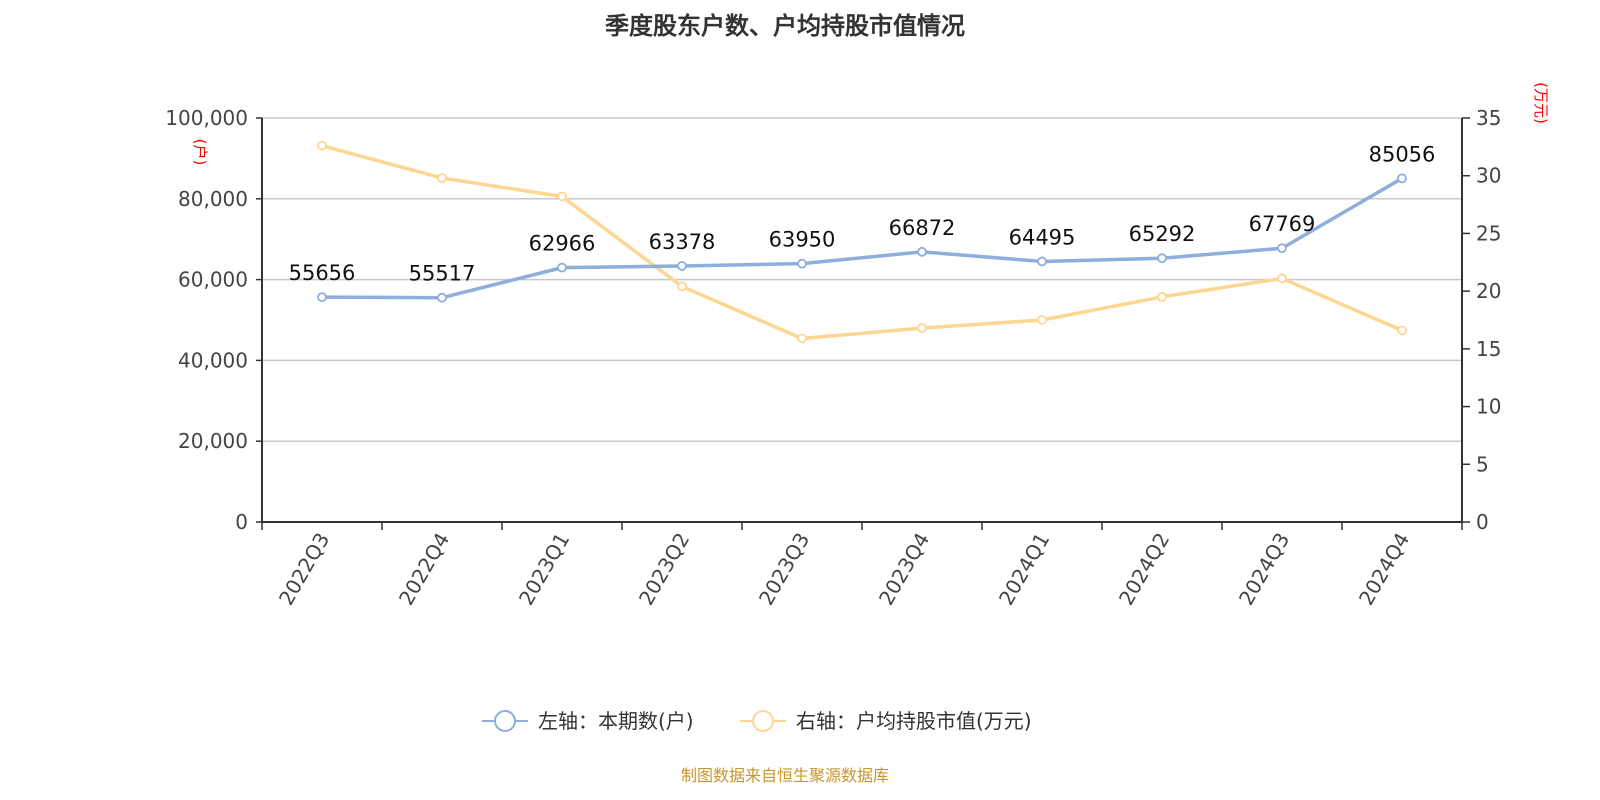  What do you see at coordinates (213, 441) in the screenshot?
I see `left-axis-tick-label: 20,000` at bounding box center [213, 441].